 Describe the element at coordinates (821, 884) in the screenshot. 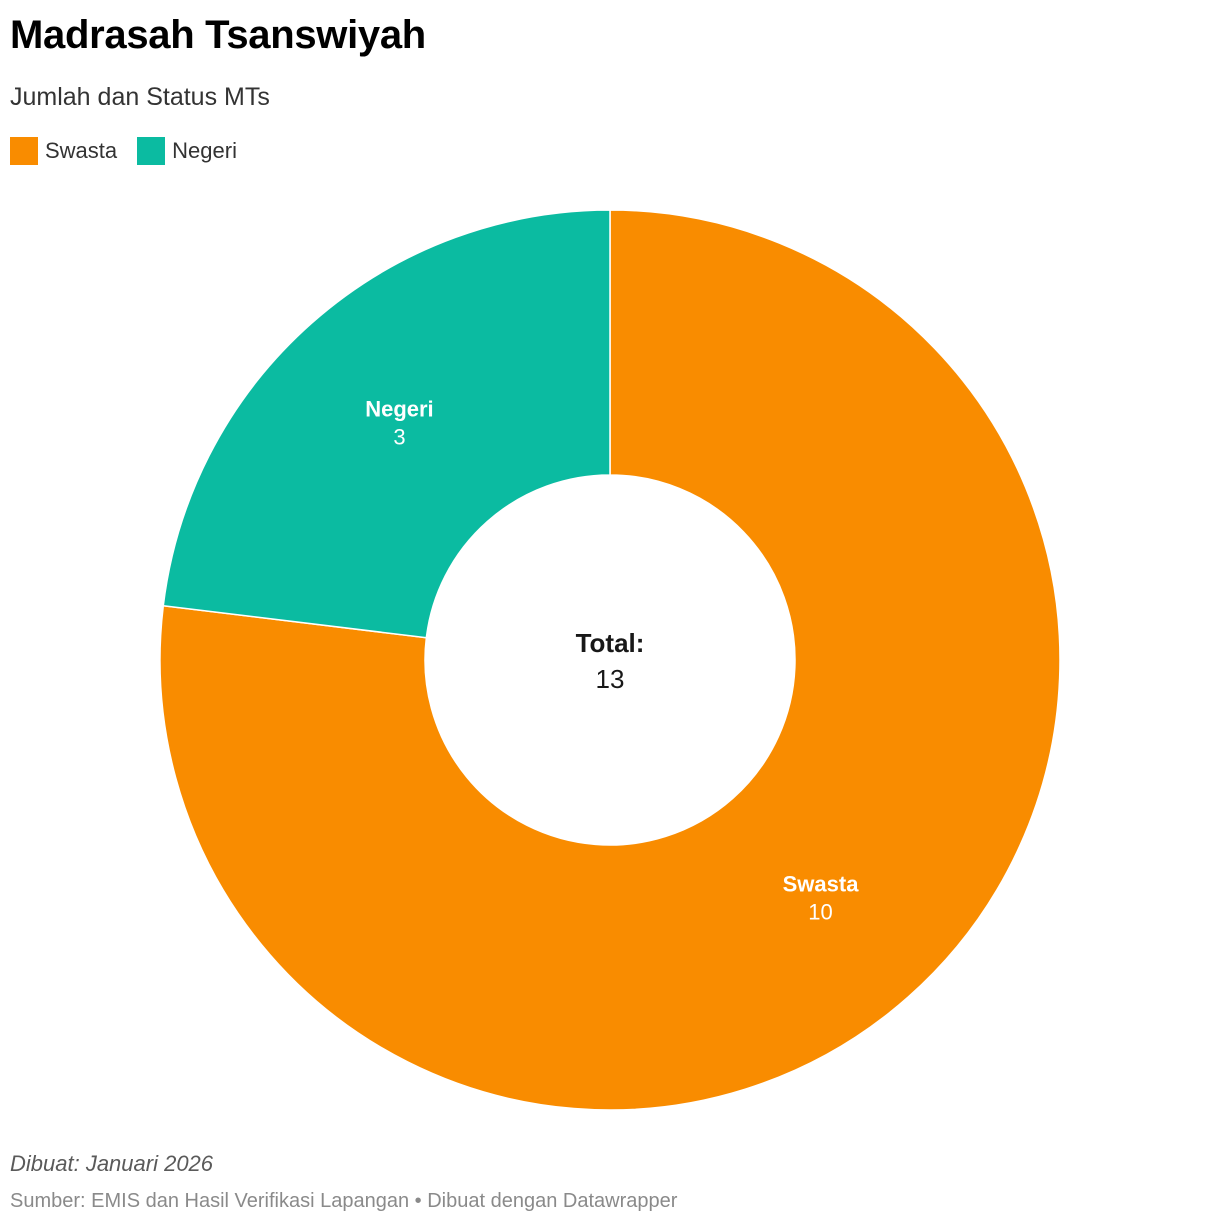

I see `slice-label-swasta: Swasta` at that location.